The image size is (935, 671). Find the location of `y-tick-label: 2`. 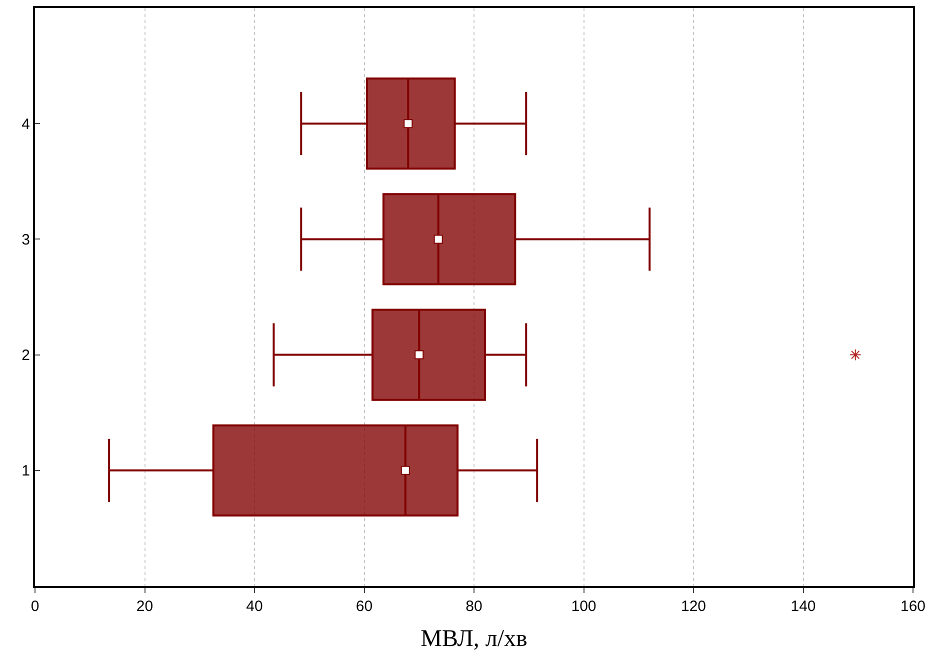

y-tick-label: 2 is located at coordinates (26, 355).